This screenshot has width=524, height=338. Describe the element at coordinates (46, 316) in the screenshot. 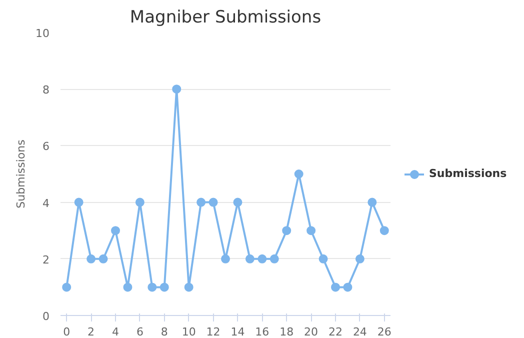

I see `y-tick-label: 0` at that location.